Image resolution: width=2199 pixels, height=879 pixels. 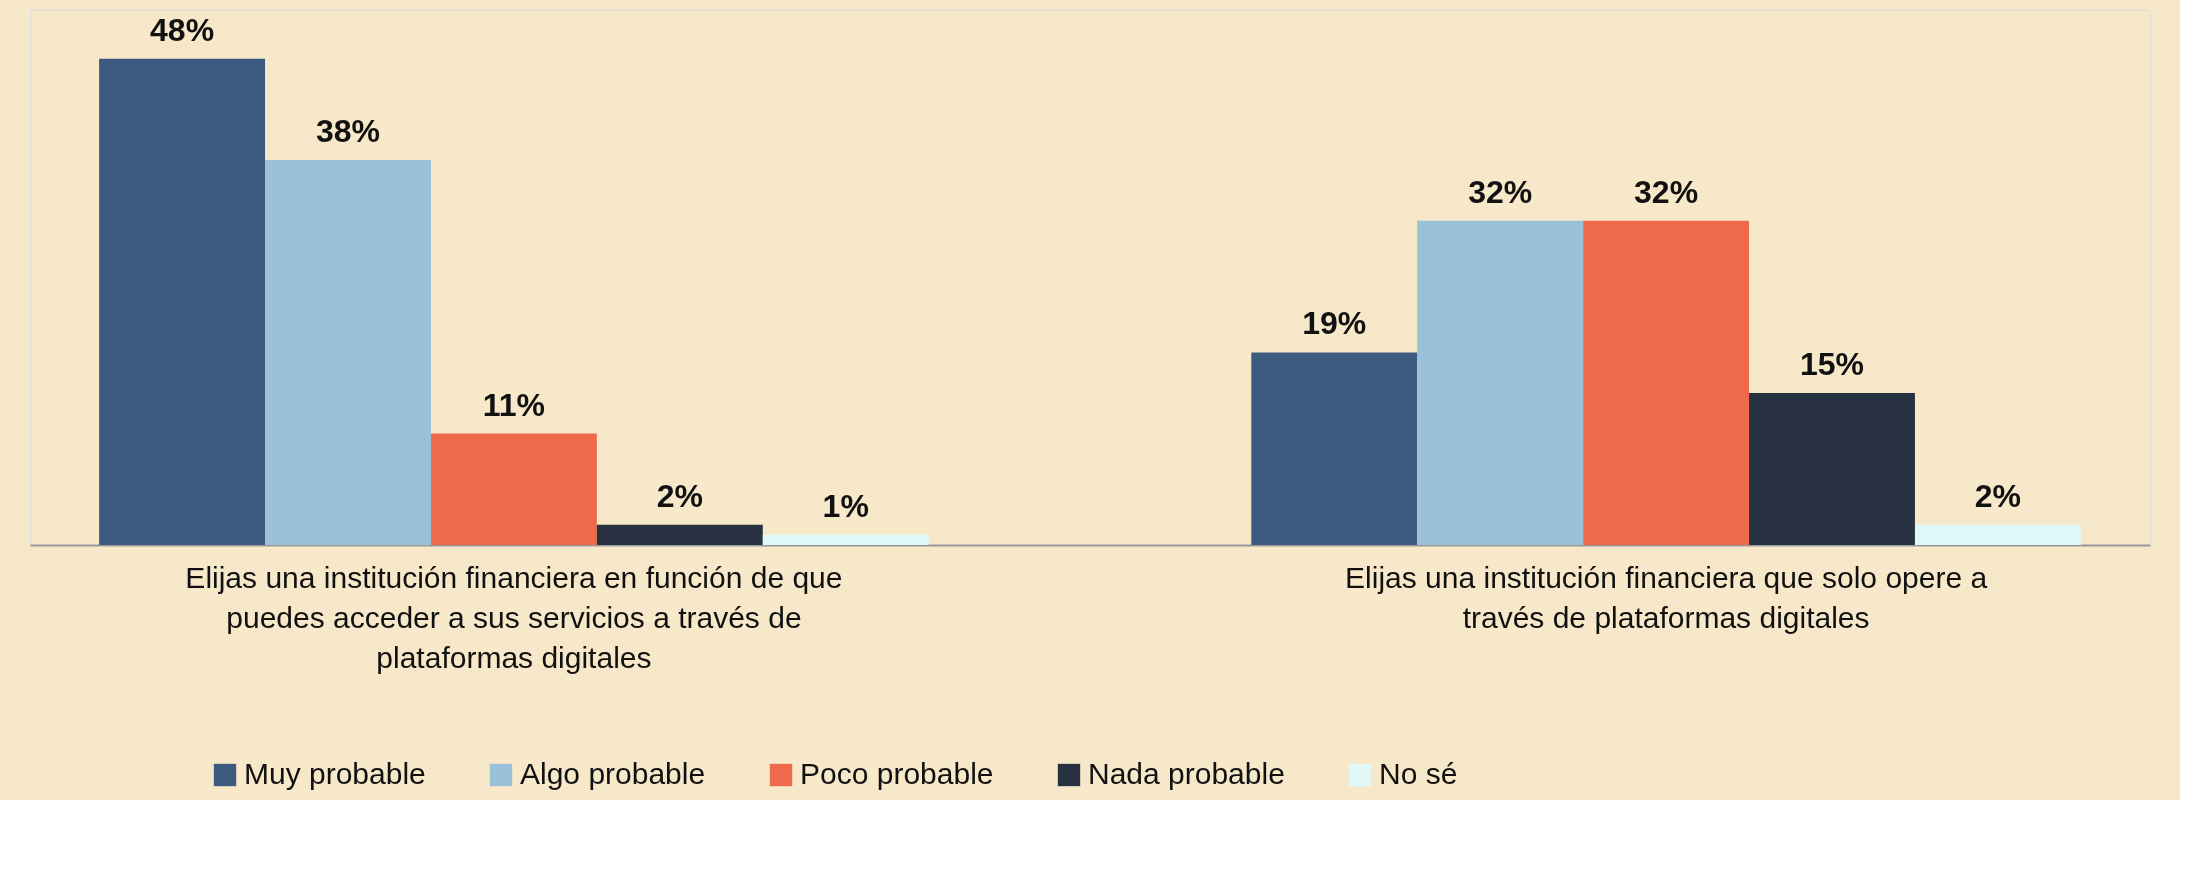 What do you see at coordinates (1186, 773) in the screenshot?
I see `legend-label: Nada probable` at bounding box center [1186, 773].